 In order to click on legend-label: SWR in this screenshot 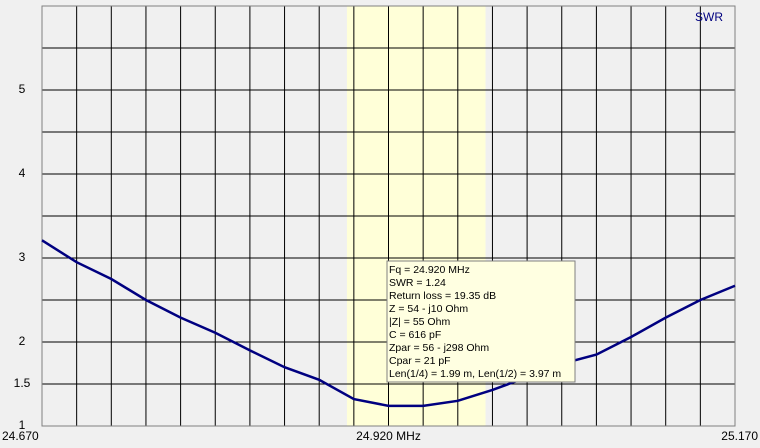, I will do `click(709, 17)`.